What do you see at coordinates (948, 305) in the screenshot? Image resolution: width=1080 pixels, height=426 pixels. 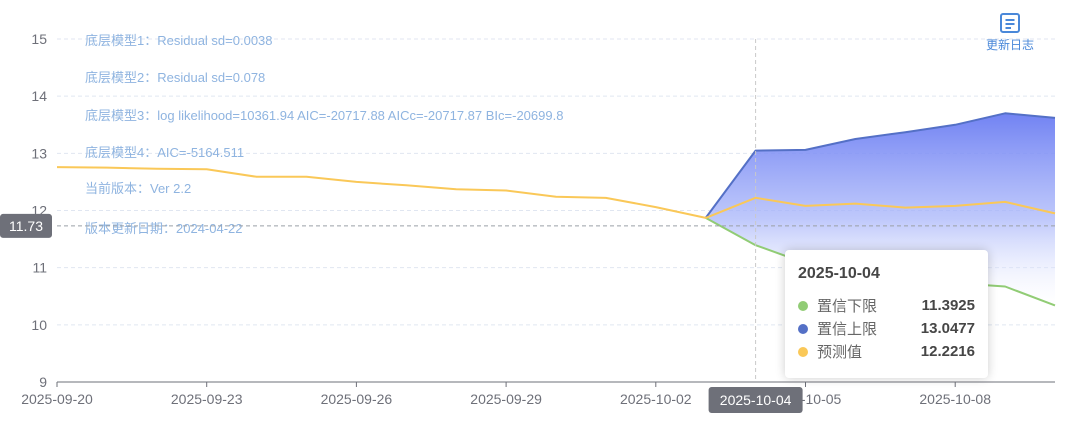 I see `tooltip-value-lower: 11.3925` at bounding box center [948, 305].